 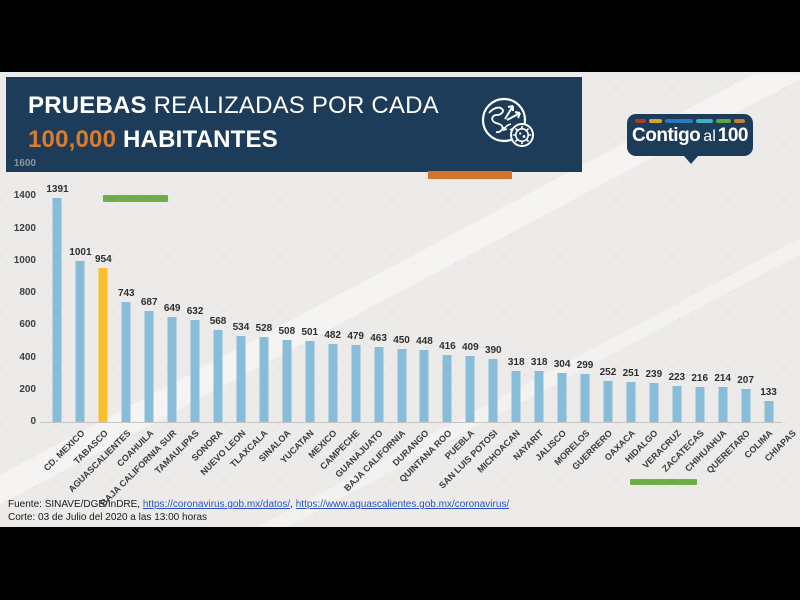 I want to click on bar-puebla, so click(x=447, y=388).